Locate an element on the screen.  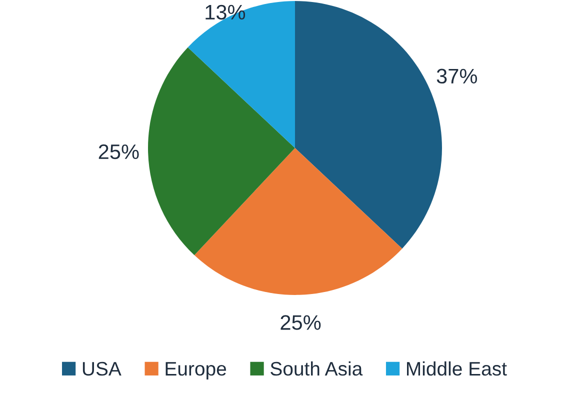
data-label: 13% is located at coordinates (226, 12).